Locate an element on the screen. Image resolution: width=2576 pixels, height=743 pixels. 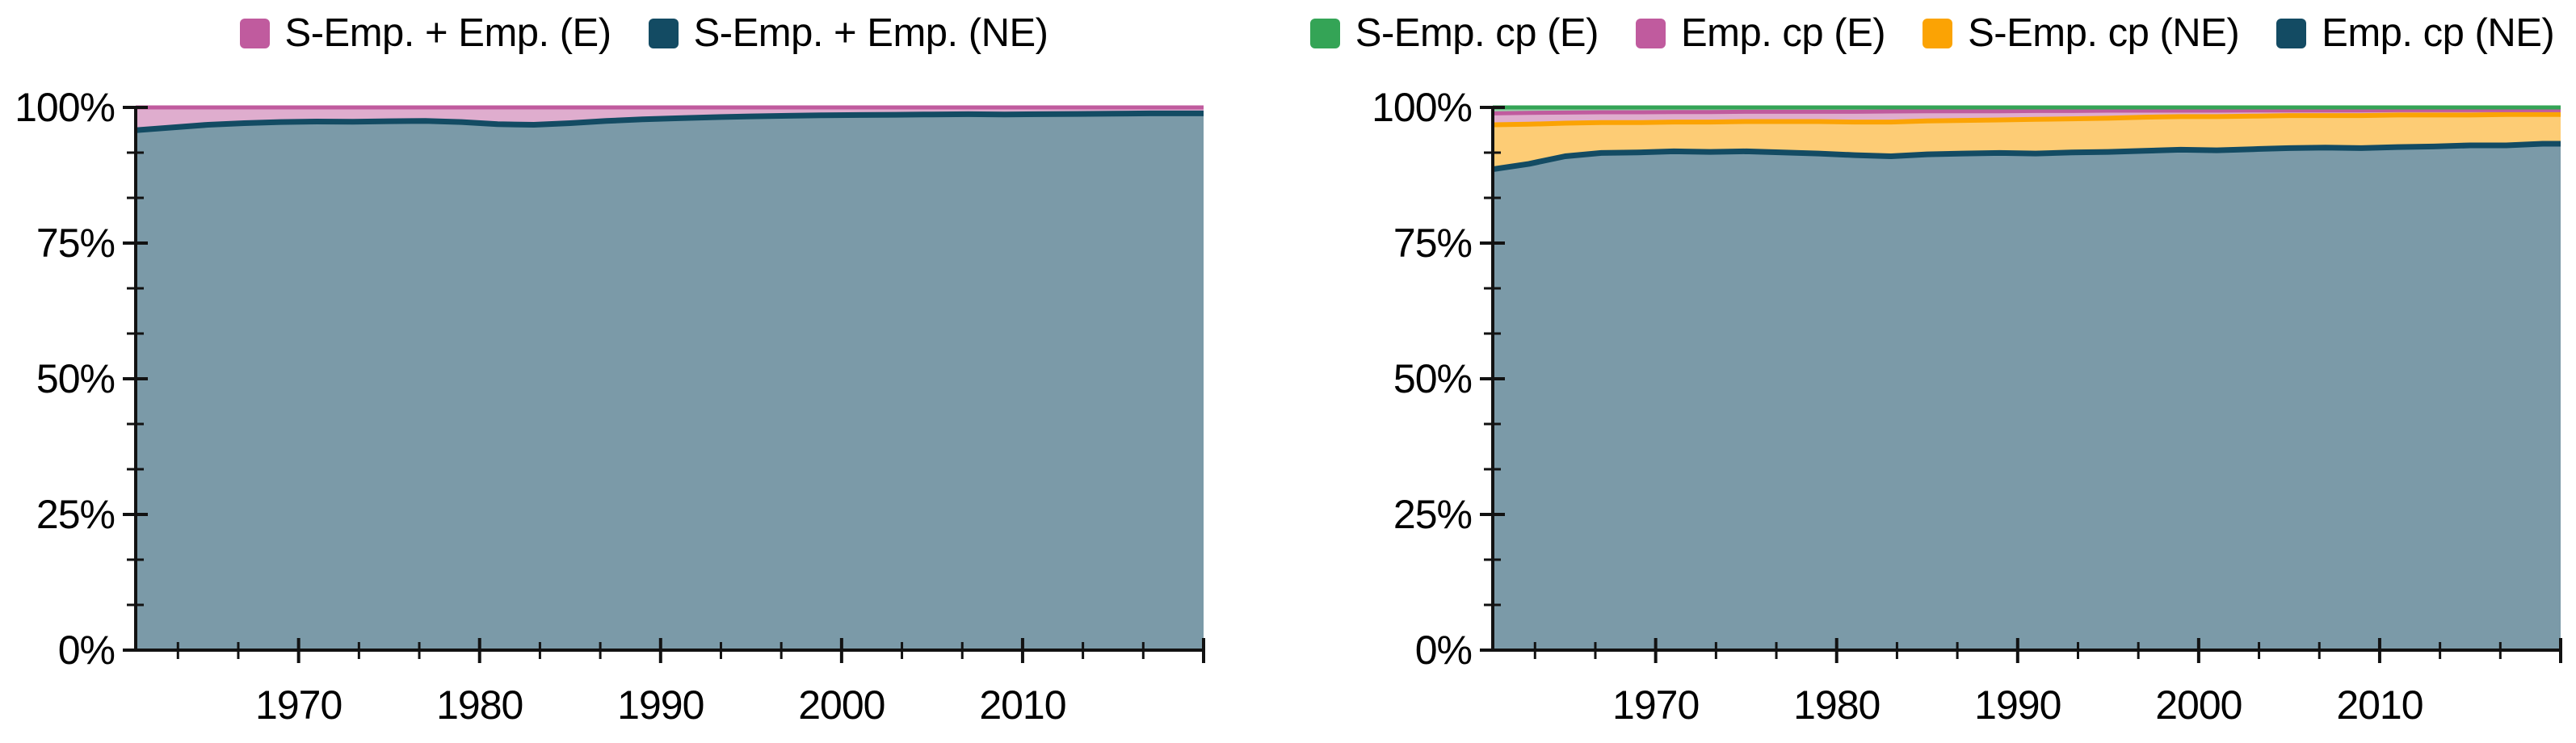
legend-item: S-Emp. + Emp. (NE) is located at coordinates (848, 33).